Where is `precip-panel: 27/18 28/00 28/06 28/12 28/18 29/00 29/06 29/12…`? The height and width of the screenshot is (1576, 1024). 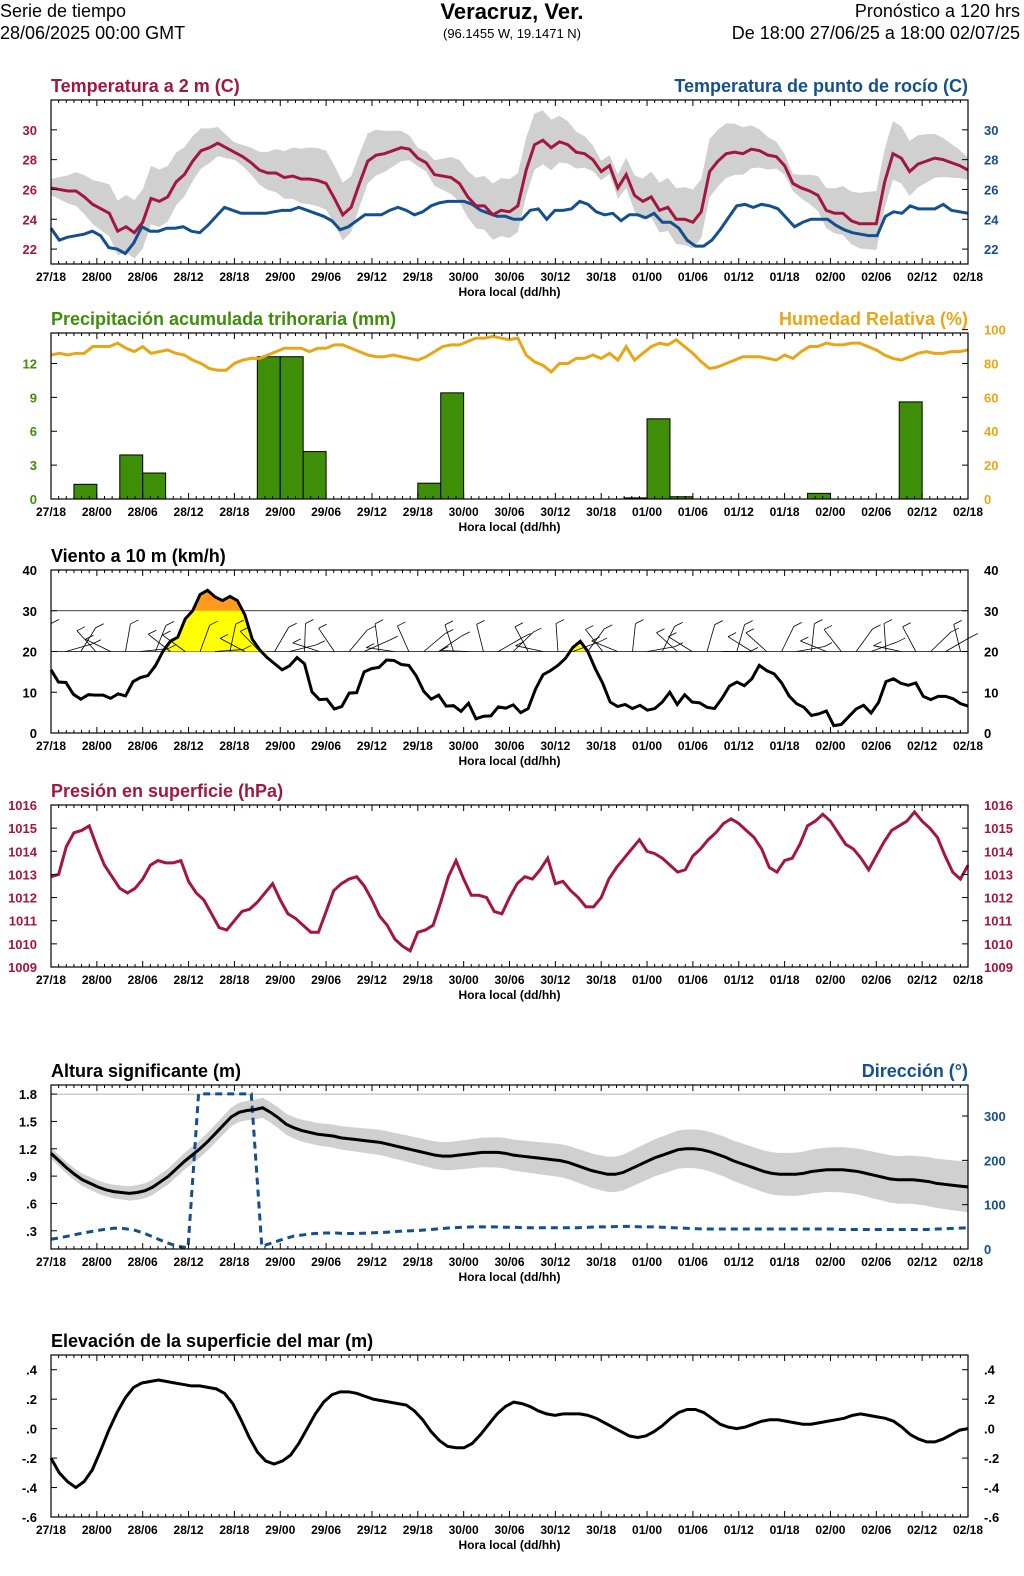
precip-panel: 27/18 28/00 28/06 28/12 28/18 29/00 29/06 29/12… is located at coordinates (514, 421).